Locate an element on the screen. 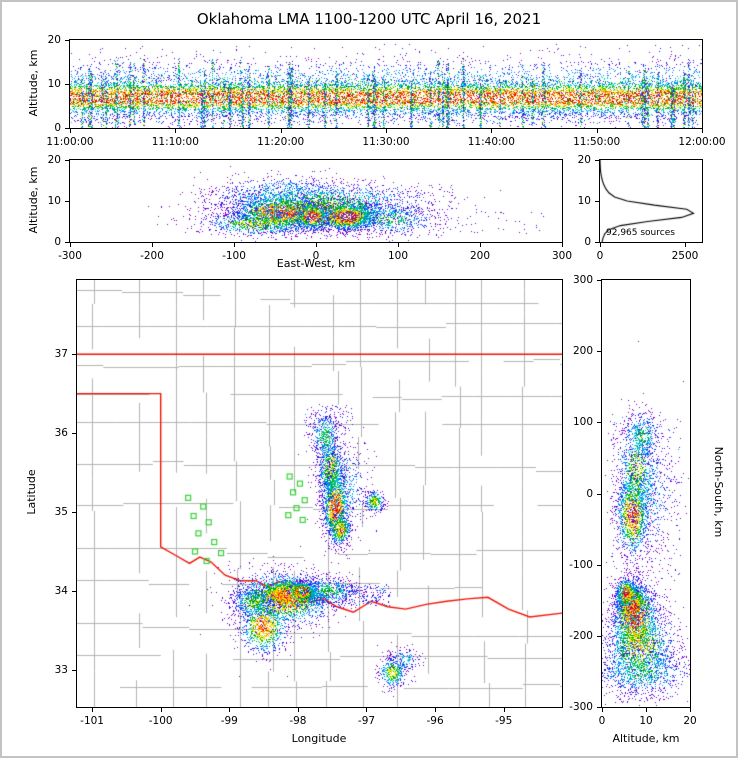 The image size is (738, 758). source-count-label: 92,965 sources is located at coordinates (640, 233).